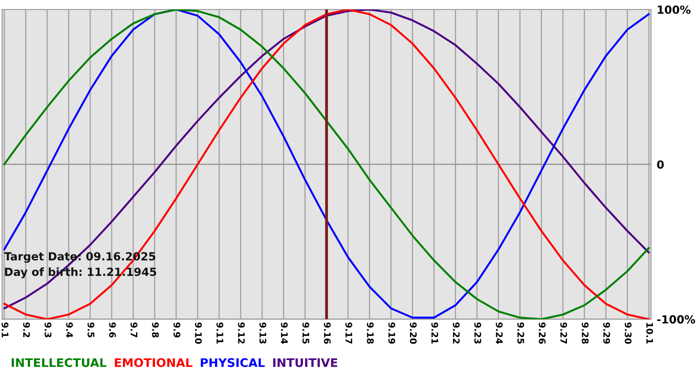 The width and height of the screenshot is (700, 380). I want to click on x-tick-label: 9.18, so click(370, 333).